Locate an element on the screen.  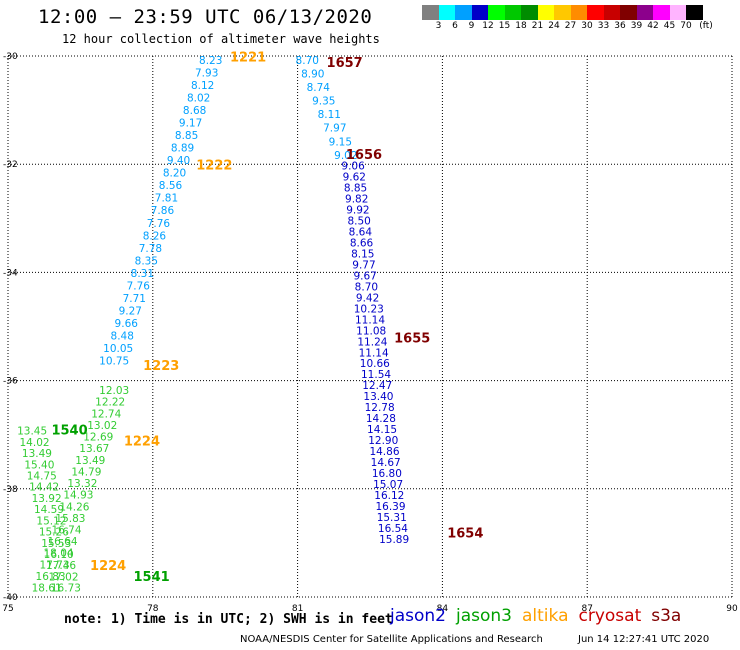
scale-label: 24 is located at coordinates (554, 26).